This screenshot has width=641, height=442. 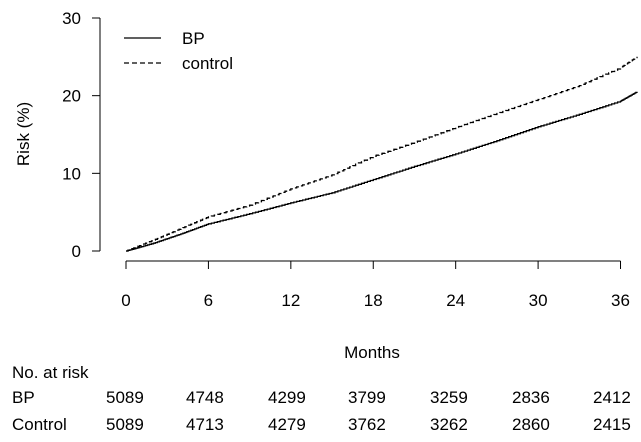 I want to click on risk-table-title: No. at risk, so click(x=50, y=372).